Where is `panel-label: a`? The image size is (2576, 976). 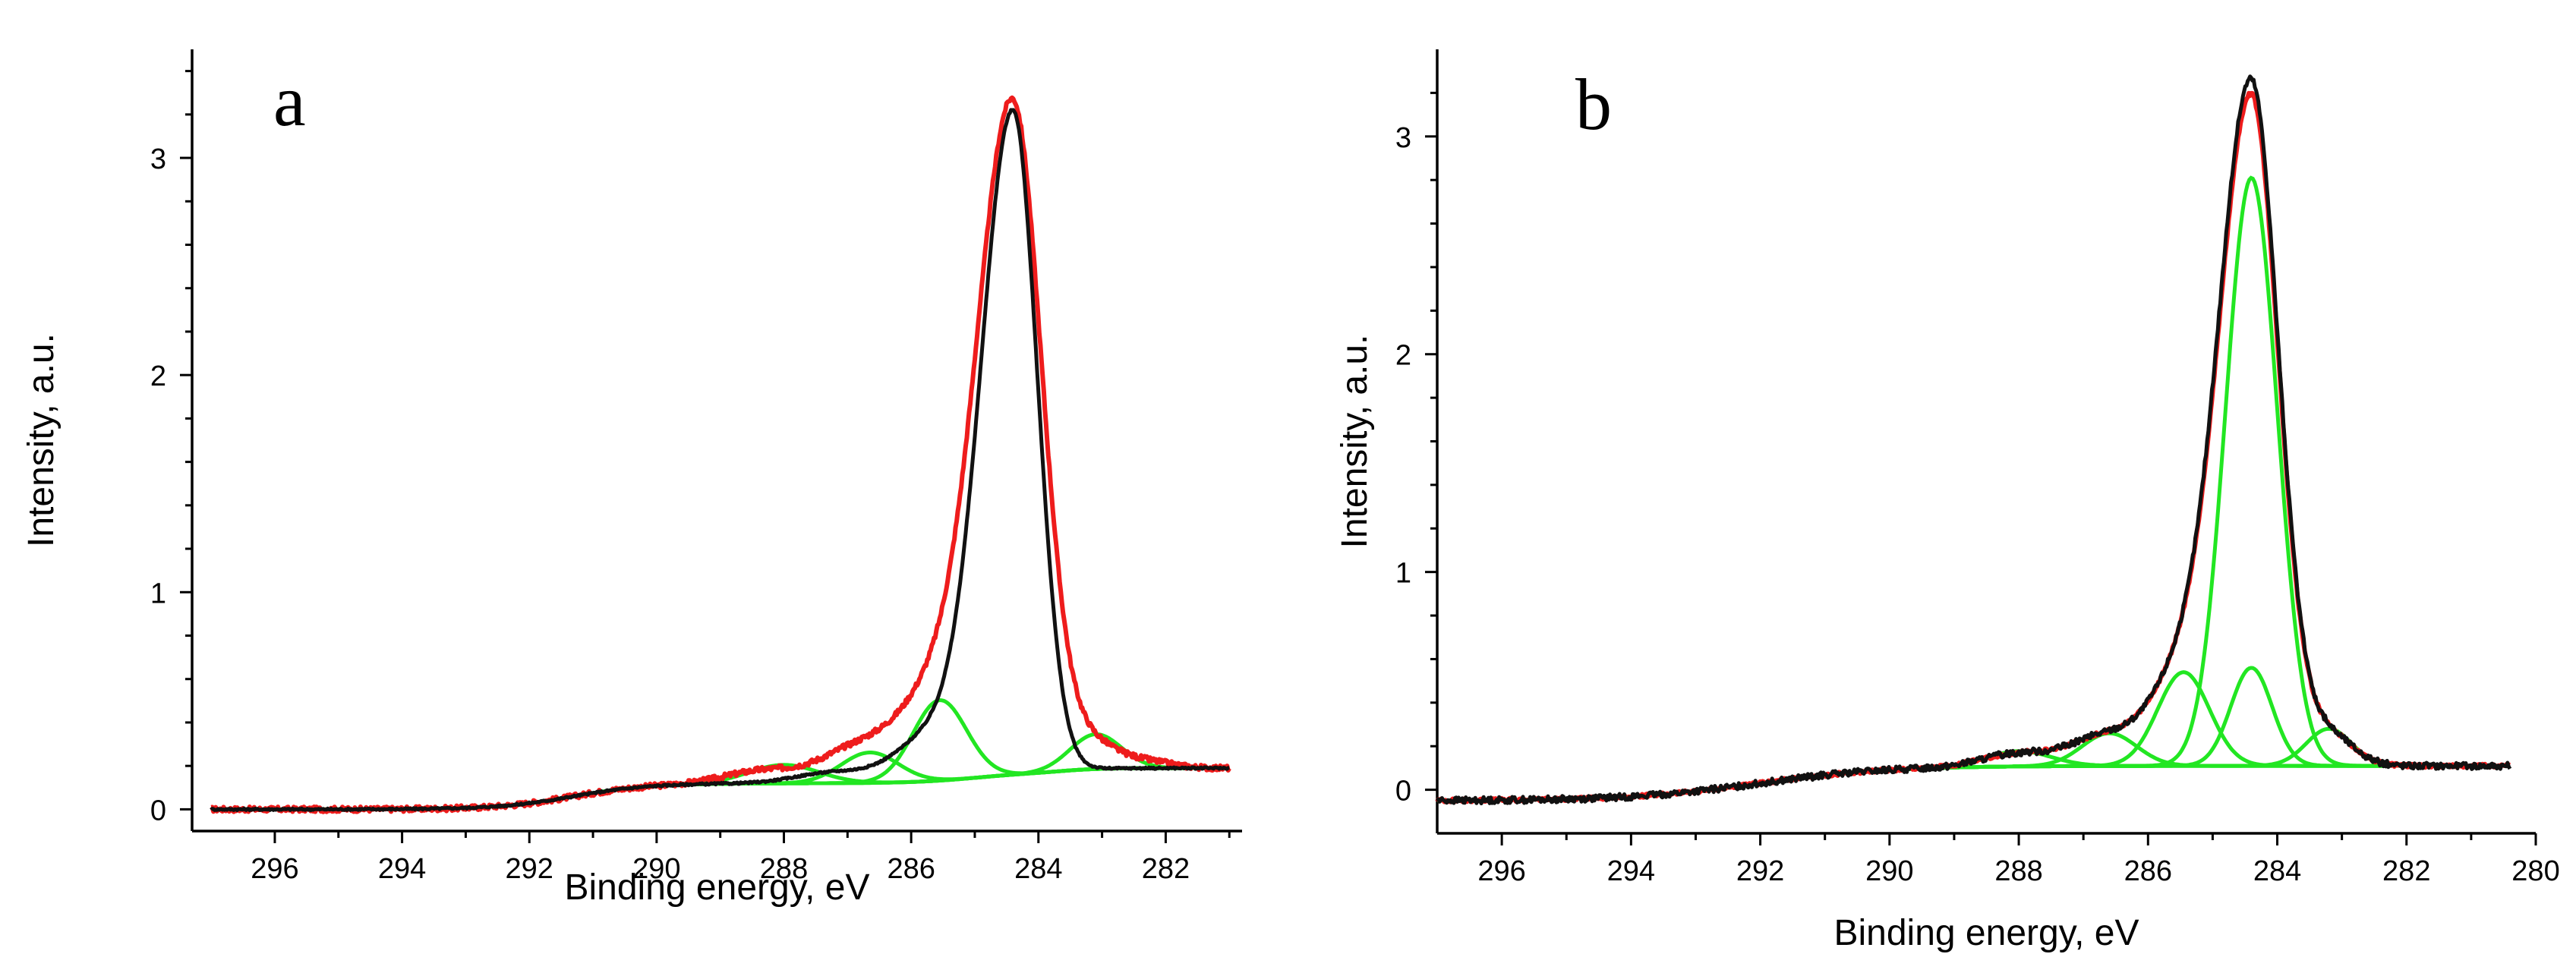
panel-label: a is located at coordinates (289, 100).